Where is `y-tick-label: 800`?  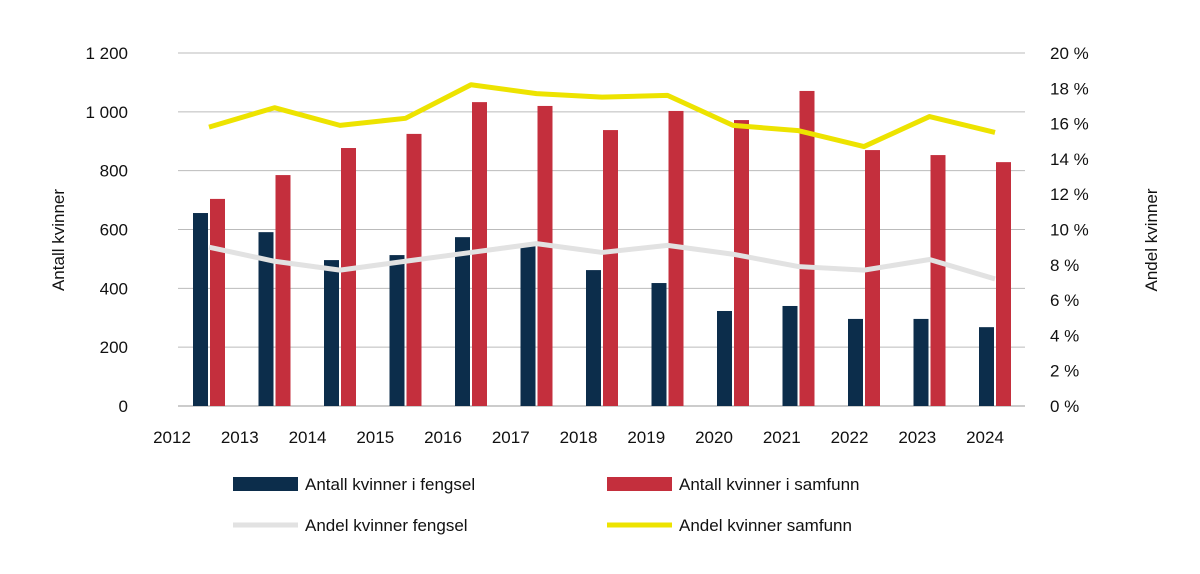
y-tick-label: 800 is located at coordinates (114, 171).